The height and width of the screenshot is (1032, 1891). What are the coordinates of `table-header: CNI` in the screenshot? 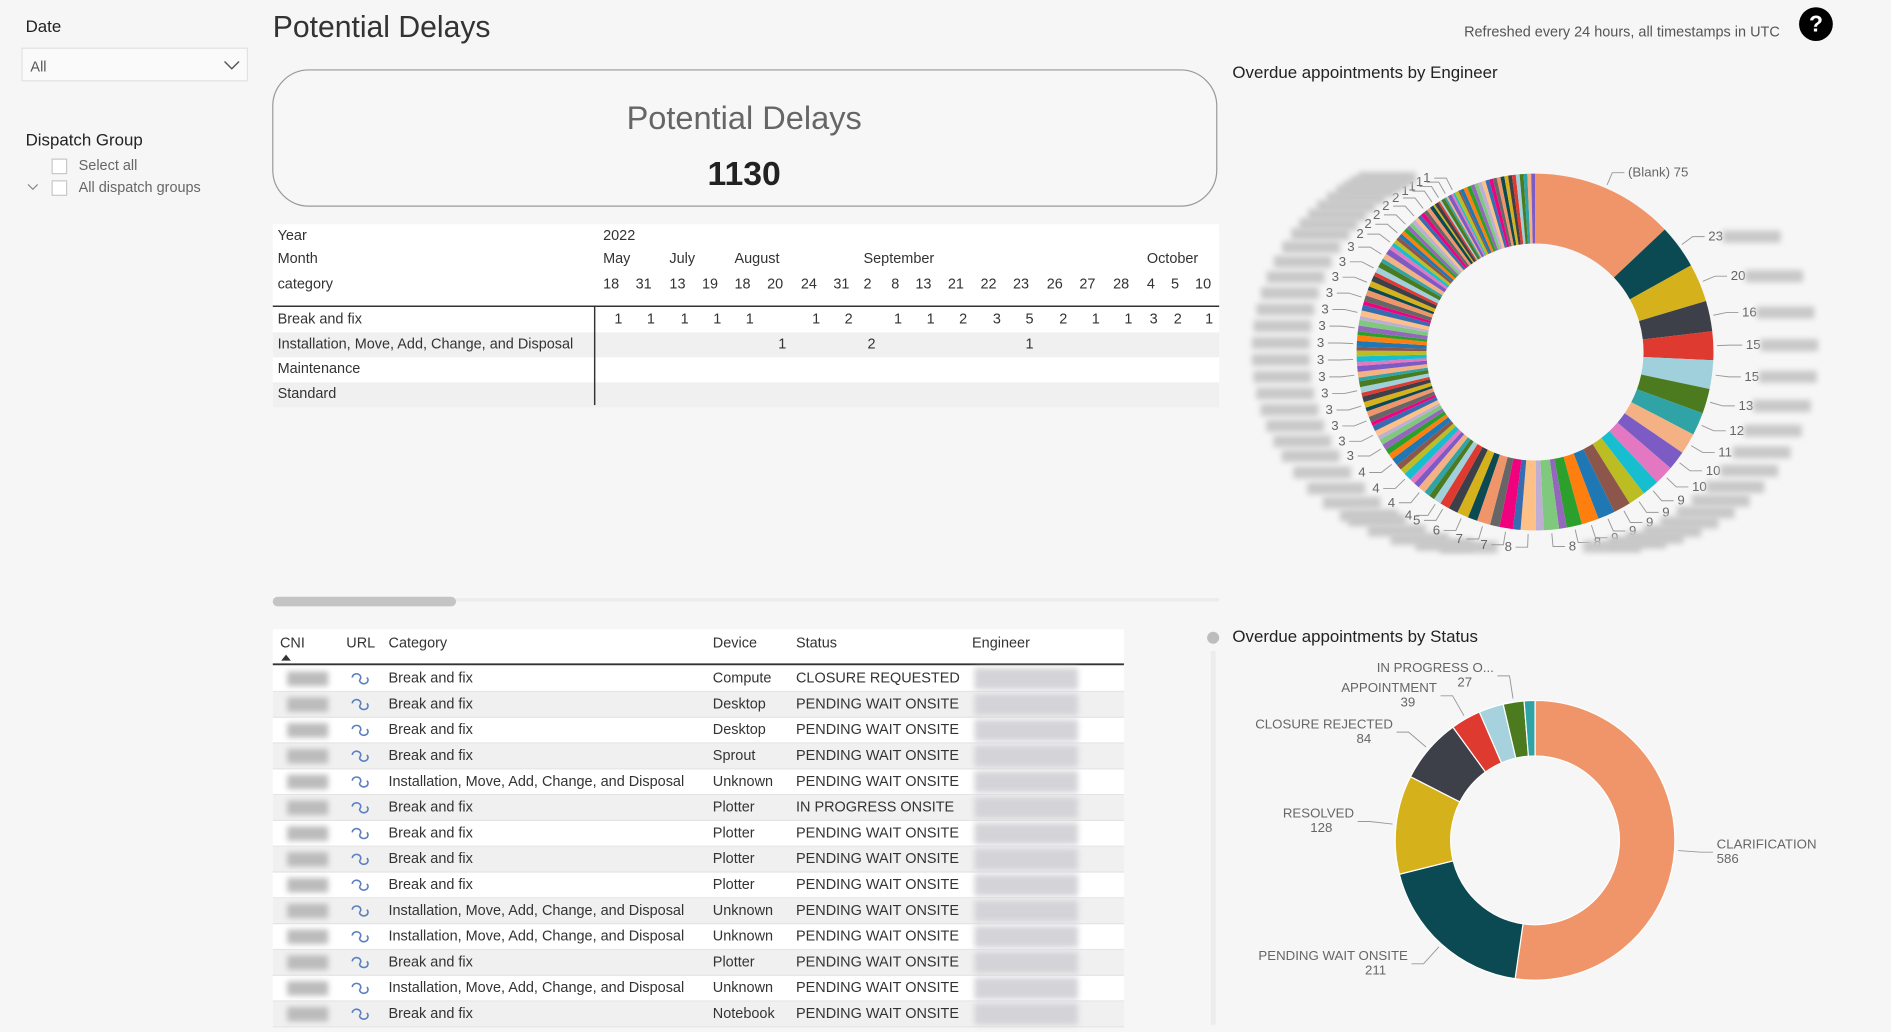 It's located at (292, 644).